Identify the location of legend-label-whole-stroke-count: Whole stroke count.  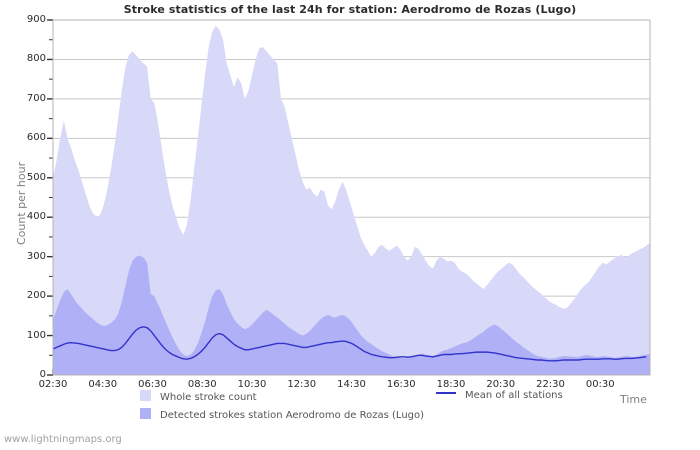
(208, 397).